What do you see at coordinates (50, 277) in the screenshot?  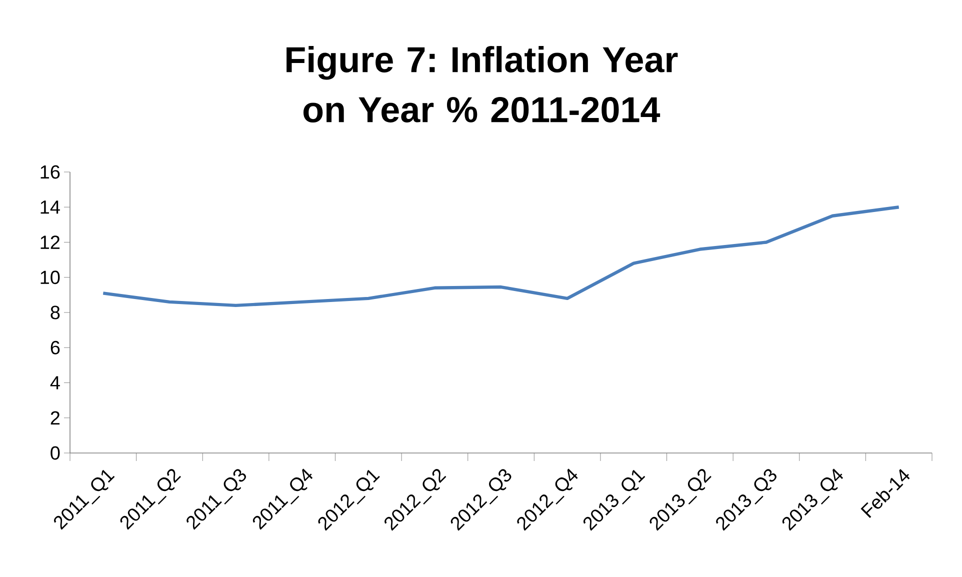 I see `y-tick-label: 10` at bounding box center [50, 277].